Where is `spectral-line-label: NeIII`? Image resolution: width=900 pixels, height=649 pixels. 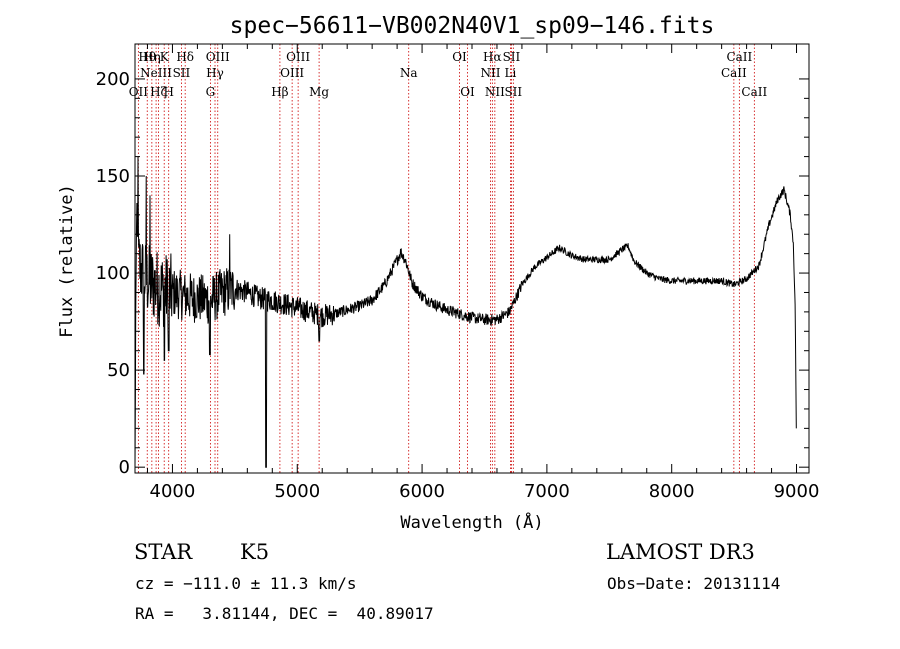
spectral-line-label: NeIII is located at coordinates (156, 73).